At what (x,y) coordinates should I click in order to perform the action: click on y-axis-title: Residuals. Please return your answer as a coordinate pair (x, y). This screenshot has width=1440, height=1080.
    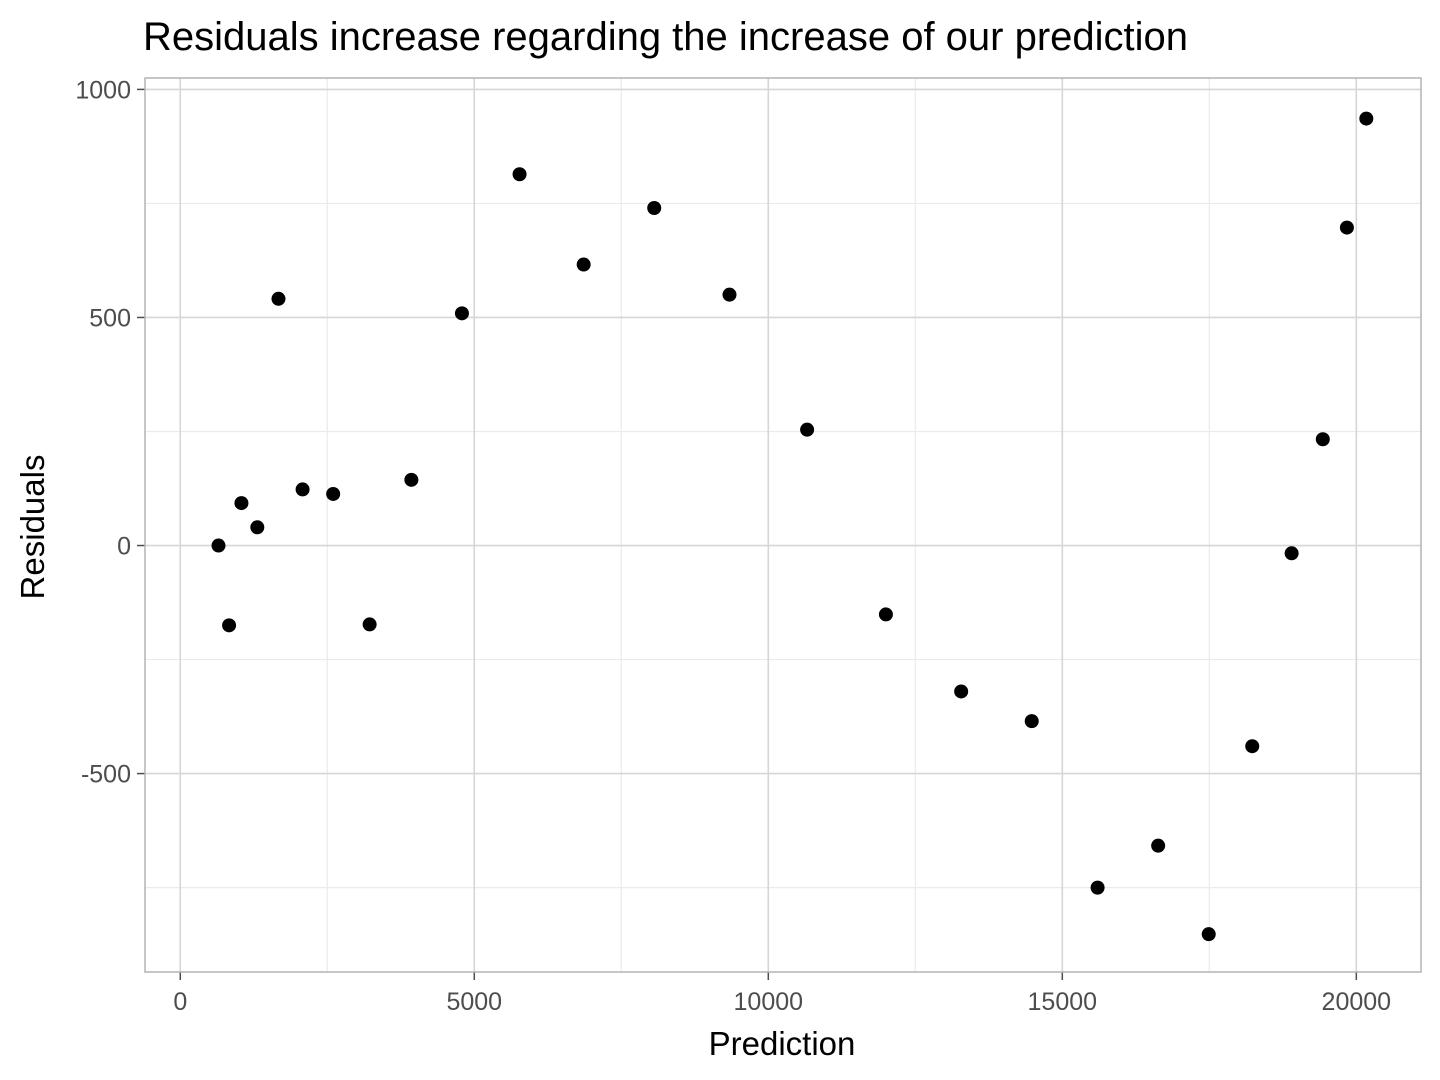
    Looking at the image, I should click on (32, 527).